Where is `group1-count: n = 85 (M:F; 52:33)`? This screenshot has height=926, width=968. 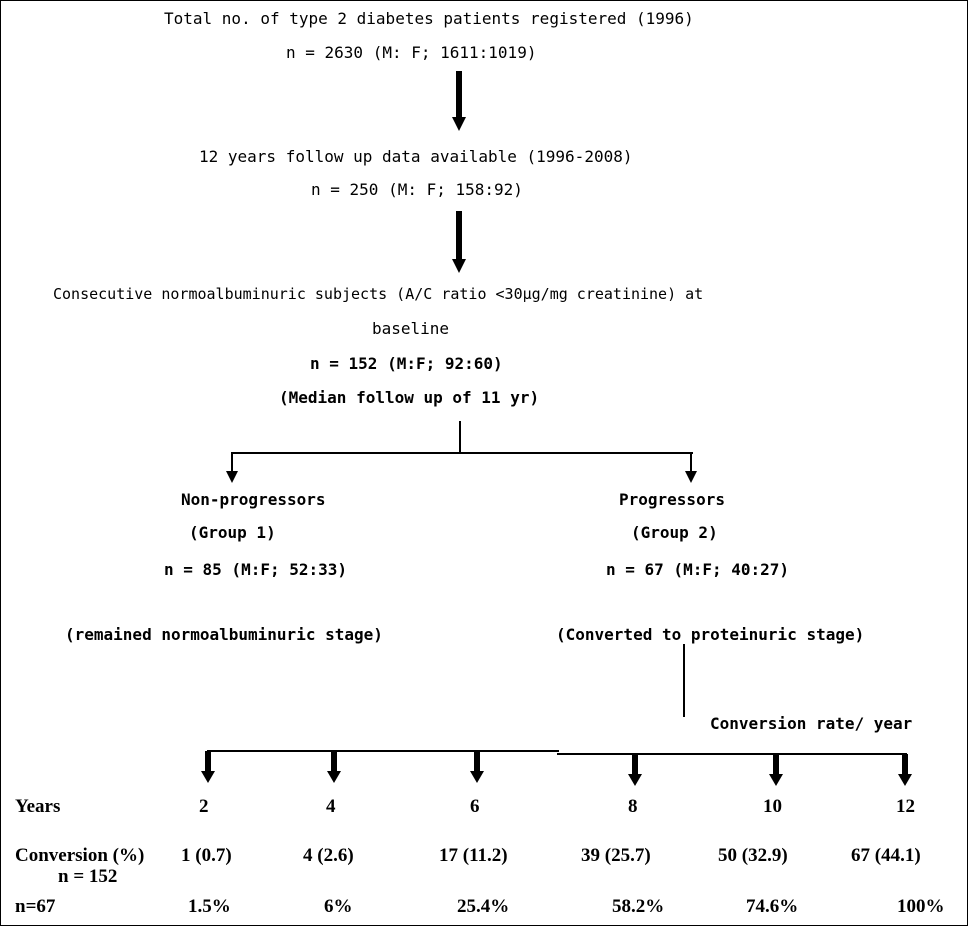
group1-count: n = 85 (M:F; 52:33) is located at coordinates (256, 569).